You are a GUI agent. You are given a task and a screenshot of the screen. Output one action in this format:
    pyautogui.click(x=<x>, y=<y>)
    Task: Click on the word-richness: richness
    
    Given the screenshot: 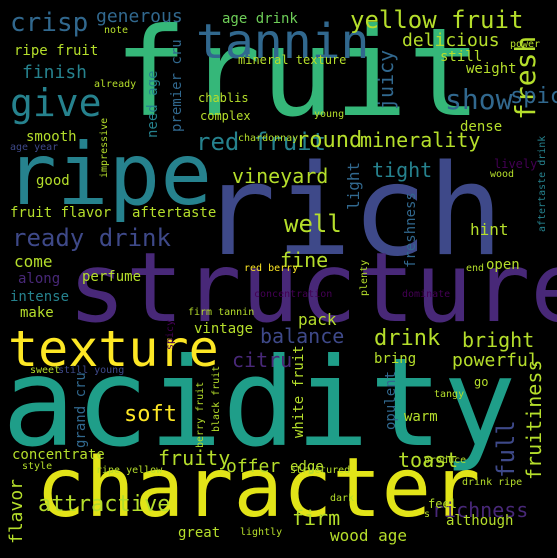 What is the action you would take?
    pyautogui.click(x=480, y=510)
    